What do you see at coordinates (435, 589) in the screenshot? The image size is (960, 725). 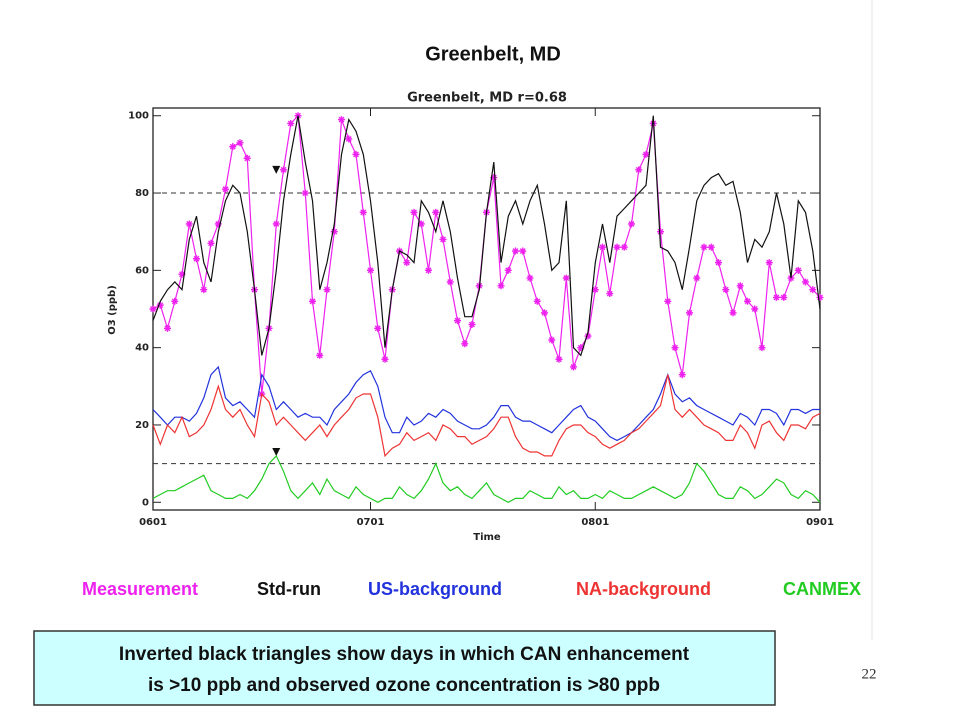 I see `legend-entry: US-background` at bounding box center [435, 589].